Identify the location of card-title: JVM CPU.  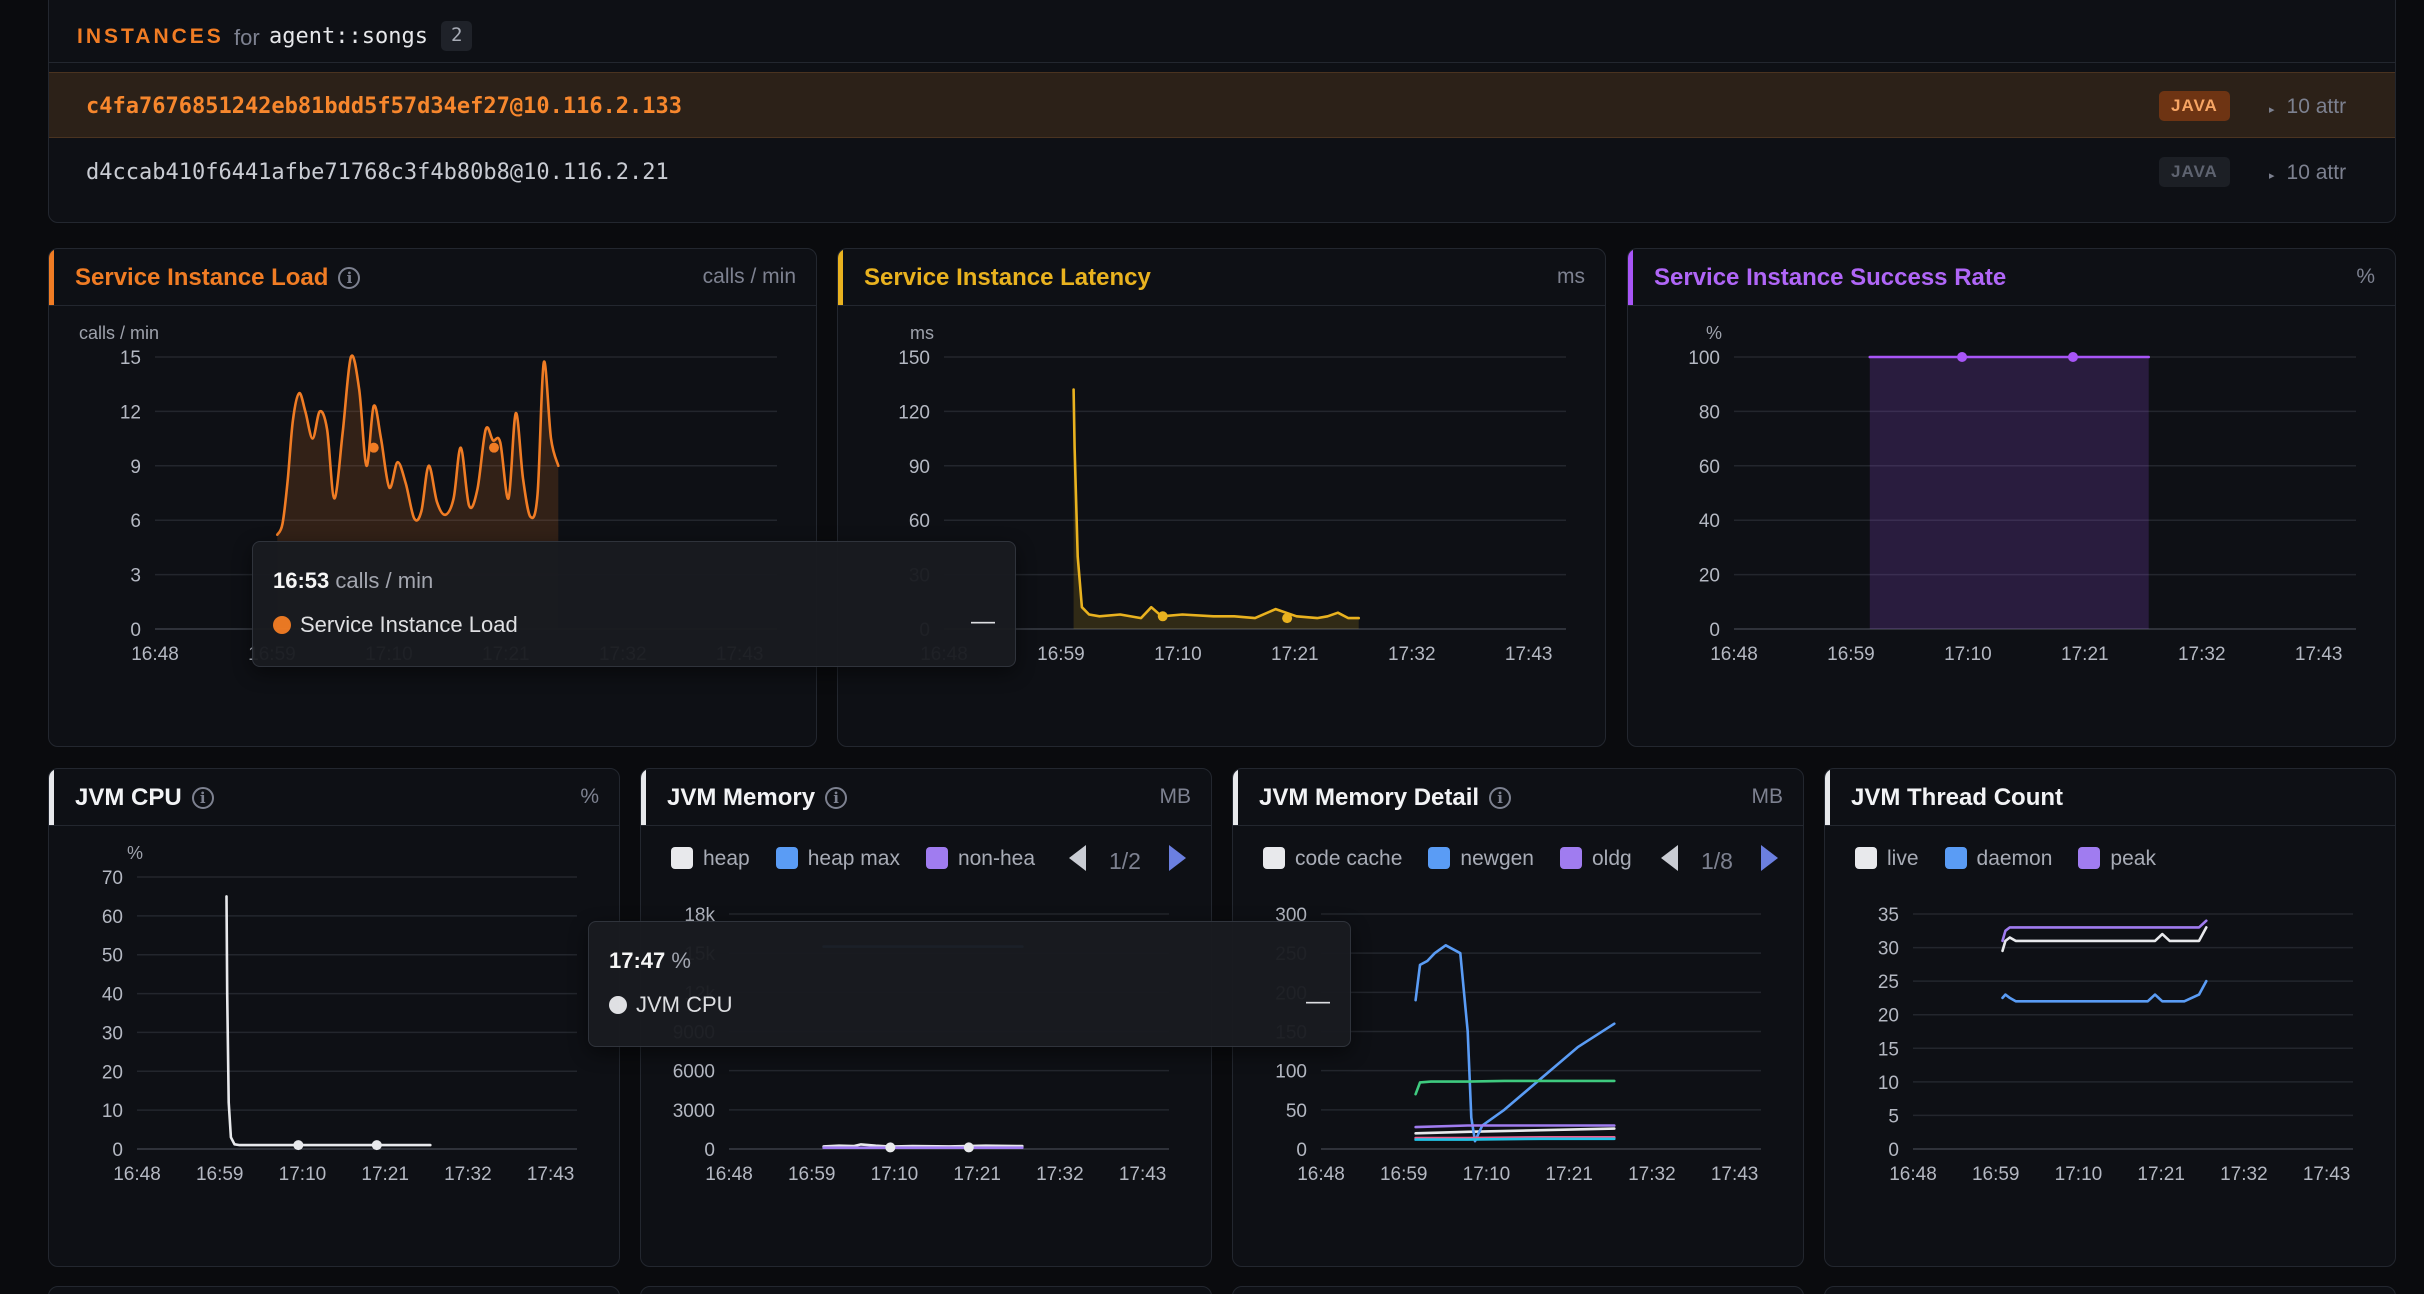
(128, 797).